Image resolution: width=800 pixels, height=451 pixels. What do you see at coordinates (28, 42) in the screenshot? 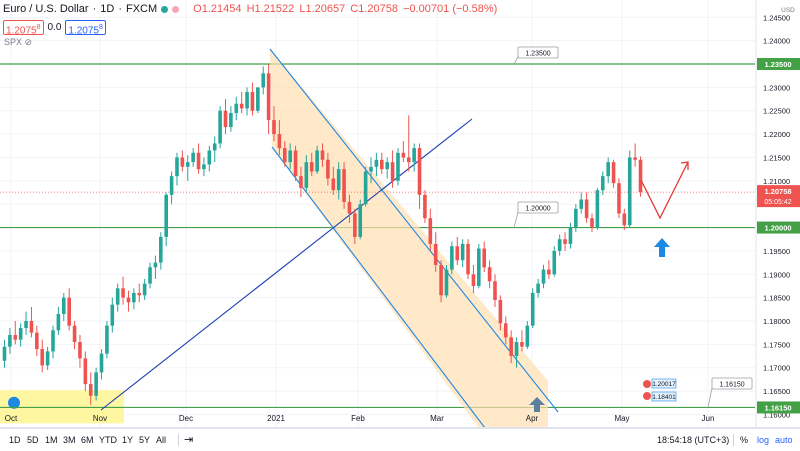
I see `eye-off-icon: ⊘` at bounding box center [28, 42].